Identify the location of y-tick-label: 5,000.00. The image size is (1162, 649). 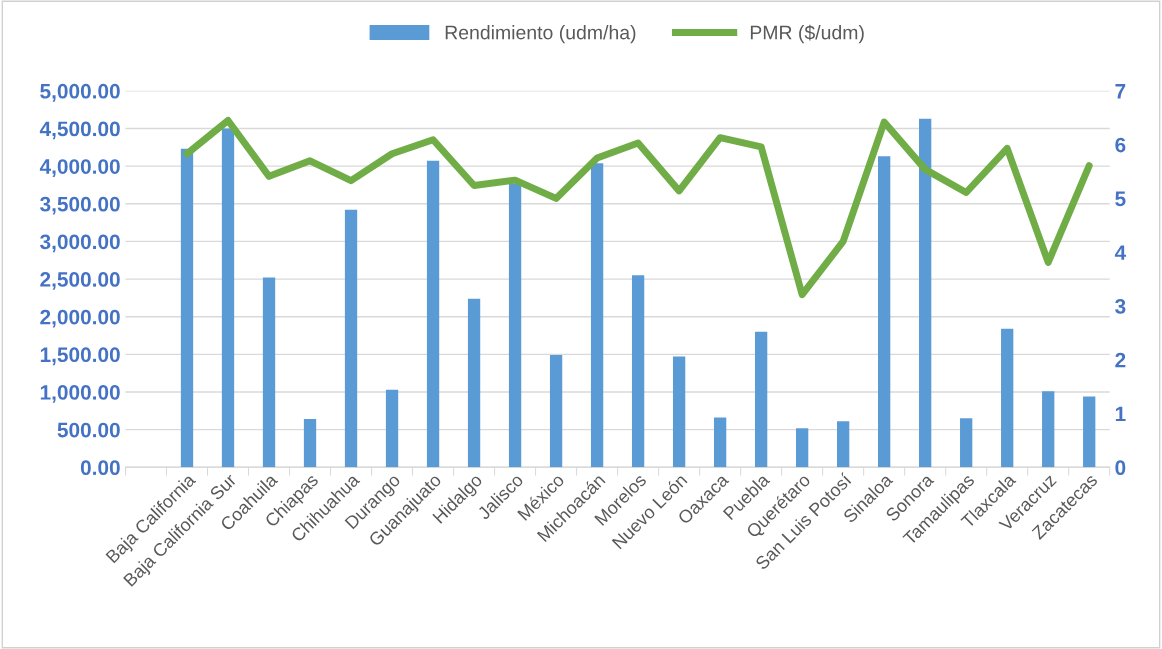
(80, 92).